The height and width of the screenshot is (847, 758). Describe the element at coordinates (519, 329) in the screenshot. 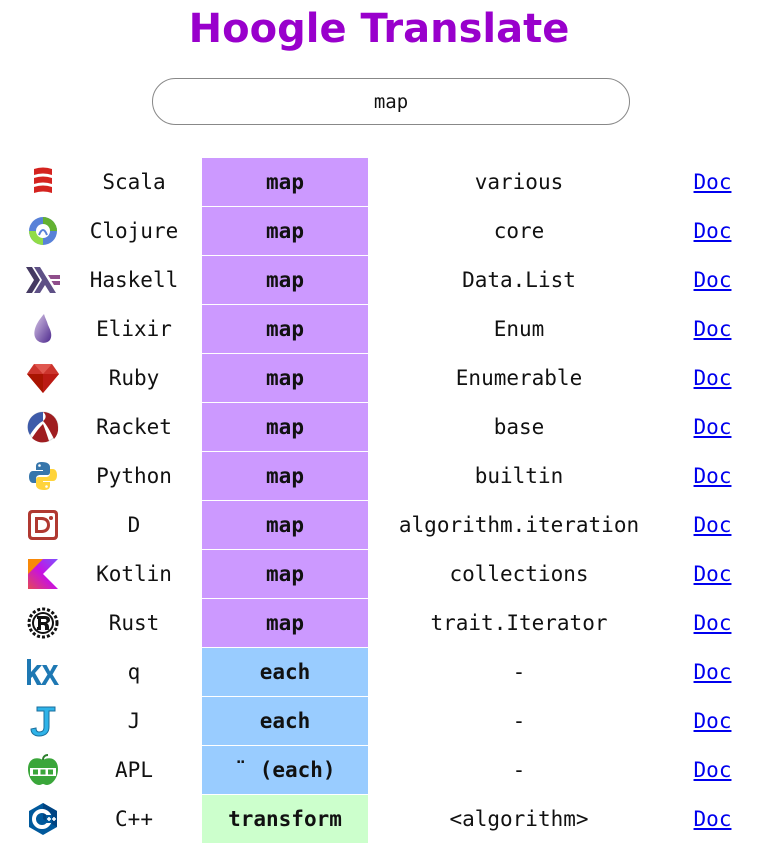

I see `module-name: Enum` at that location.